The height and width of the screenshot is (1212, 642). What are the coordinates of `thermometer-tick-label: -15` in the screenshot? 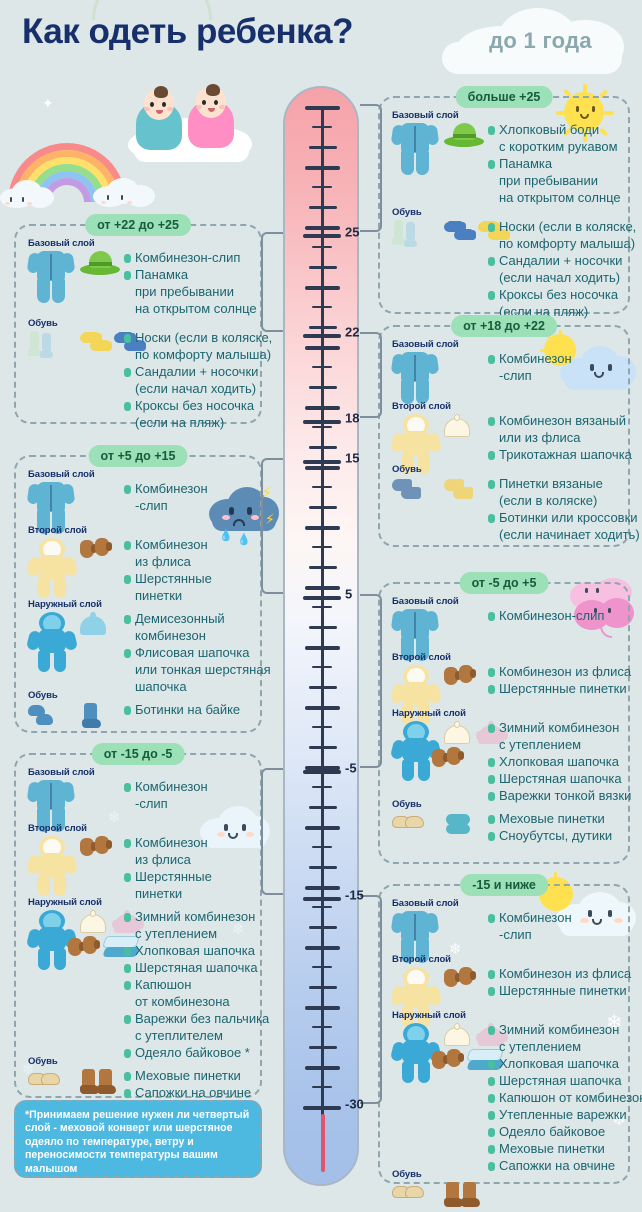 It's located at (354, 895).